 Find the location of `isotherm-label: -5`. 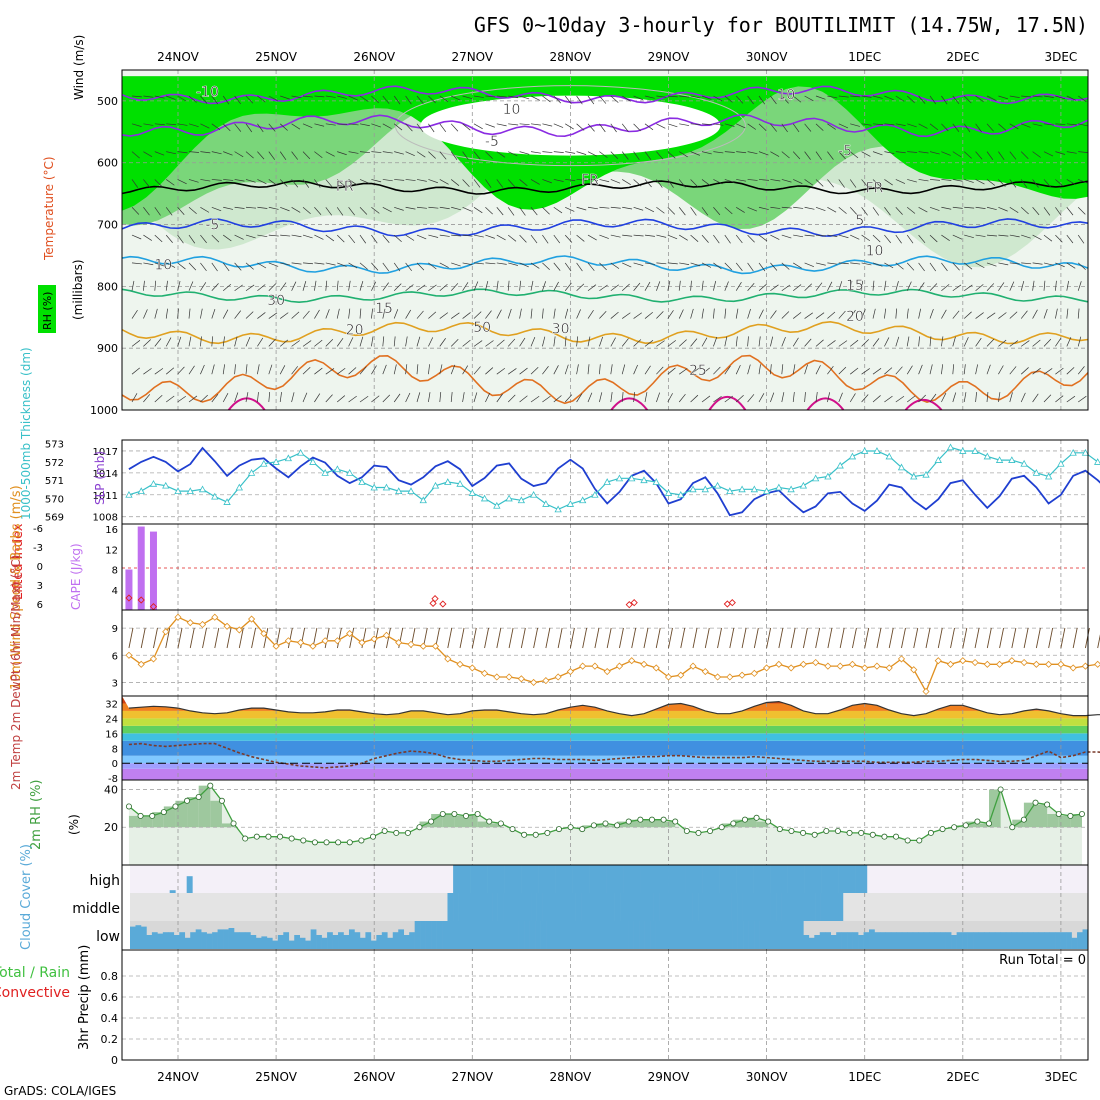

isotherm-label: -5 is located at coordinates (212, 226).